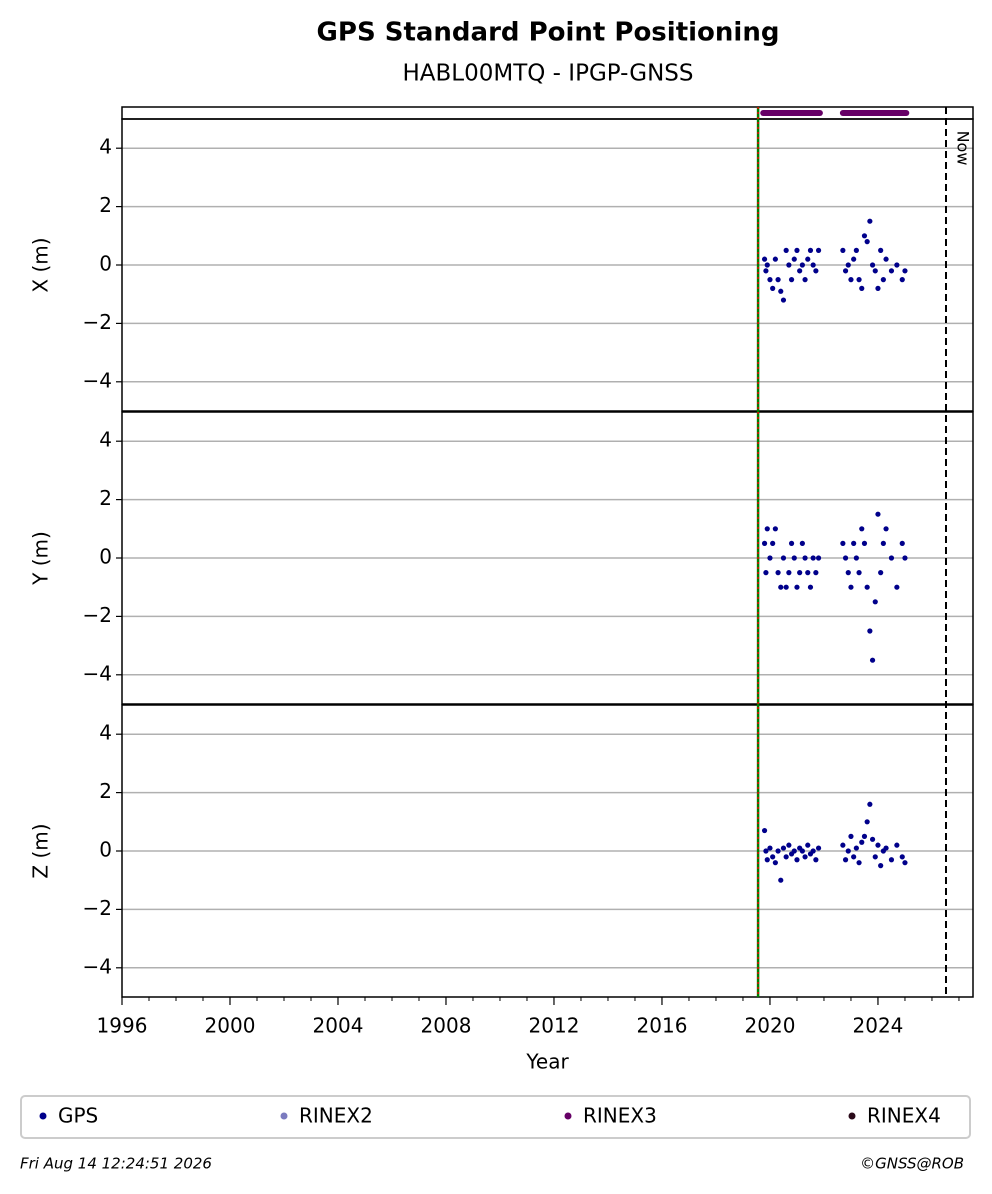  Describe the element at coordinates (116, 1164) in the screenshot. I see `footer-date: Fri Aug 14 12:24:51 2026` at that location.